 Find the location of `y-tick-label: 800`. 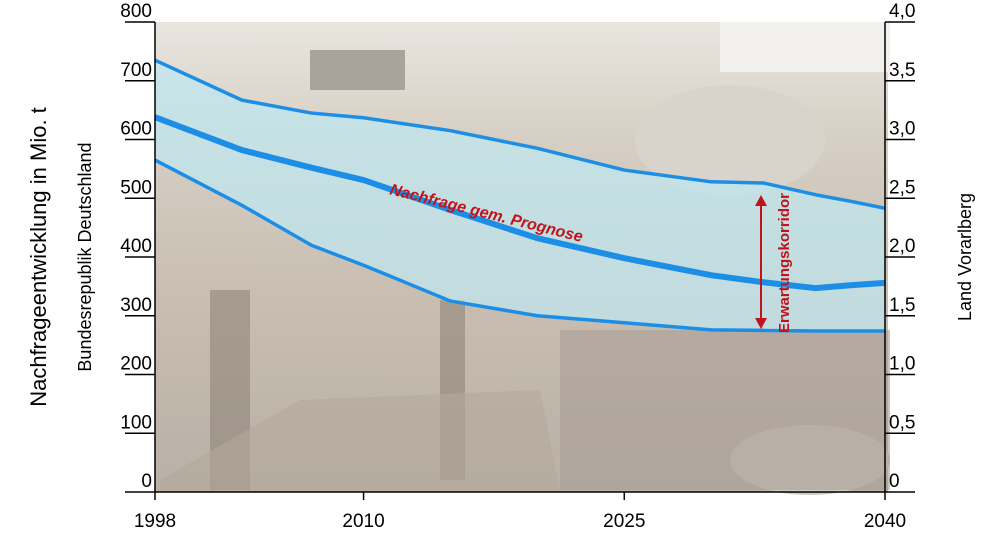

y-tick-label: 800 is located at coordinates (136, 11).